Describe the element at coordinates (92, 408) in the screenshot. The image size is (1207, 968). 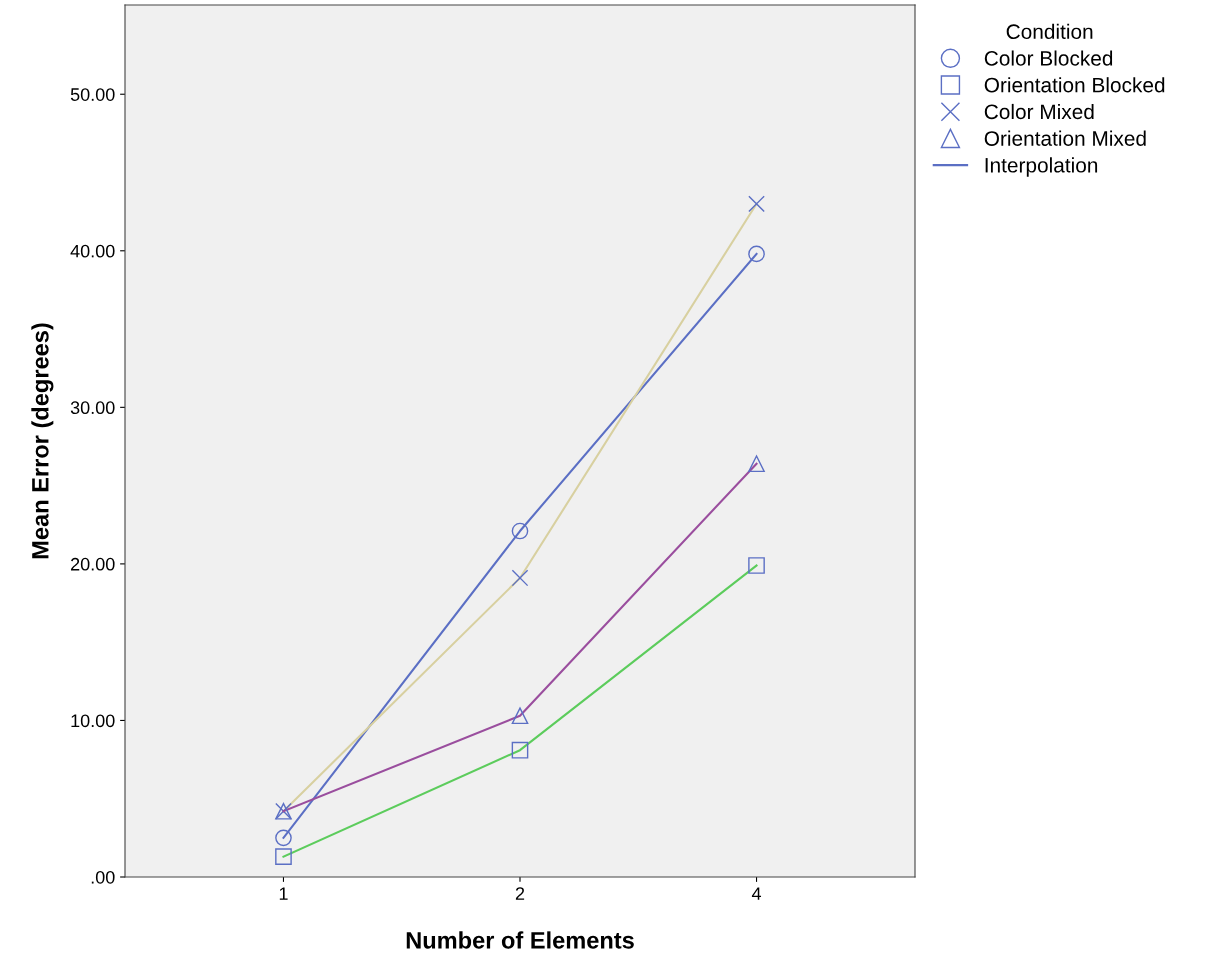
I see `y-tick-label: 30.00` at that location.